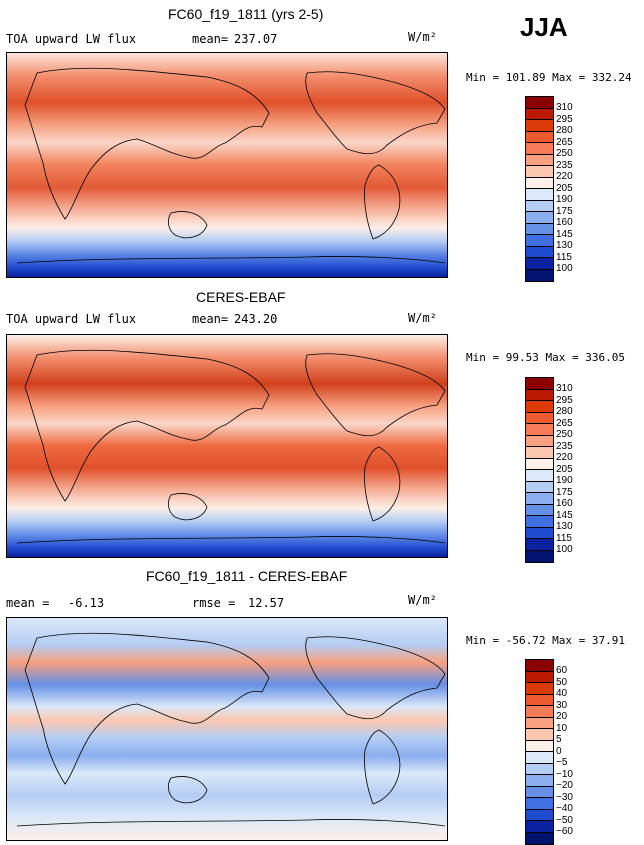 This screenshot has width=644, height=845. What do you see at coordinates (247, 576) in the screenshot?
I see `panel-3-title: FC60_f19_1811 - CERES-EBAF` at bounding box center [247, 576].